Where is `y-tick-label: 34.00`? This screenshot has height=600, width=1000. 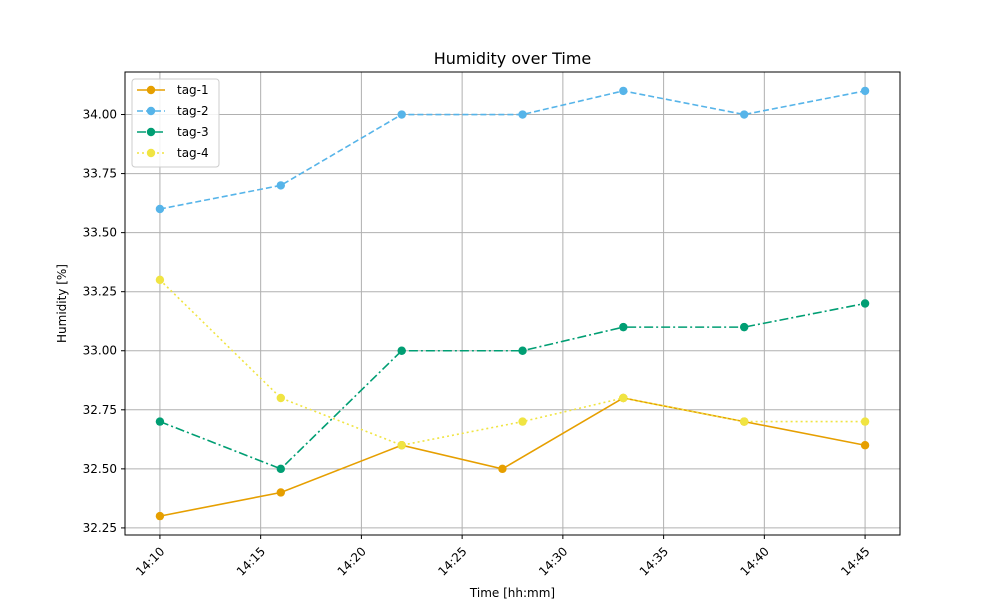 y-tick-label: 34.00 is located at coordinates (100, 115).